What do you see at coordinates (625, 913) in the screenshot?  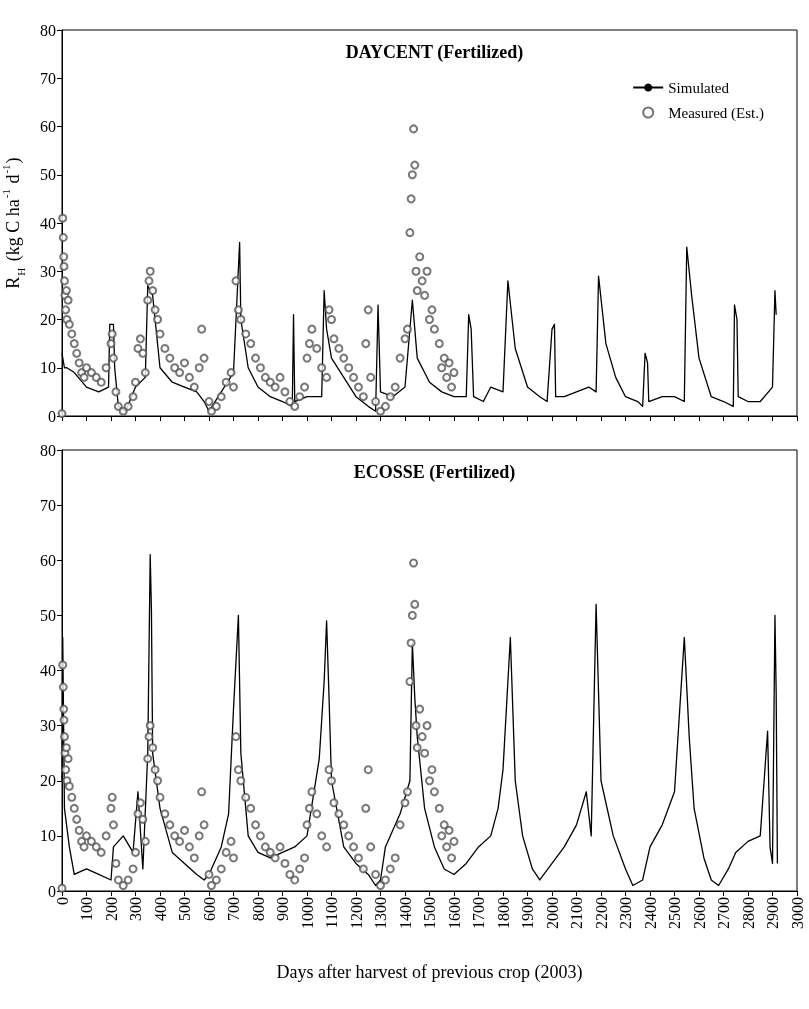 I see `x-tick-label: 2300` at bounding box center [625, 913].